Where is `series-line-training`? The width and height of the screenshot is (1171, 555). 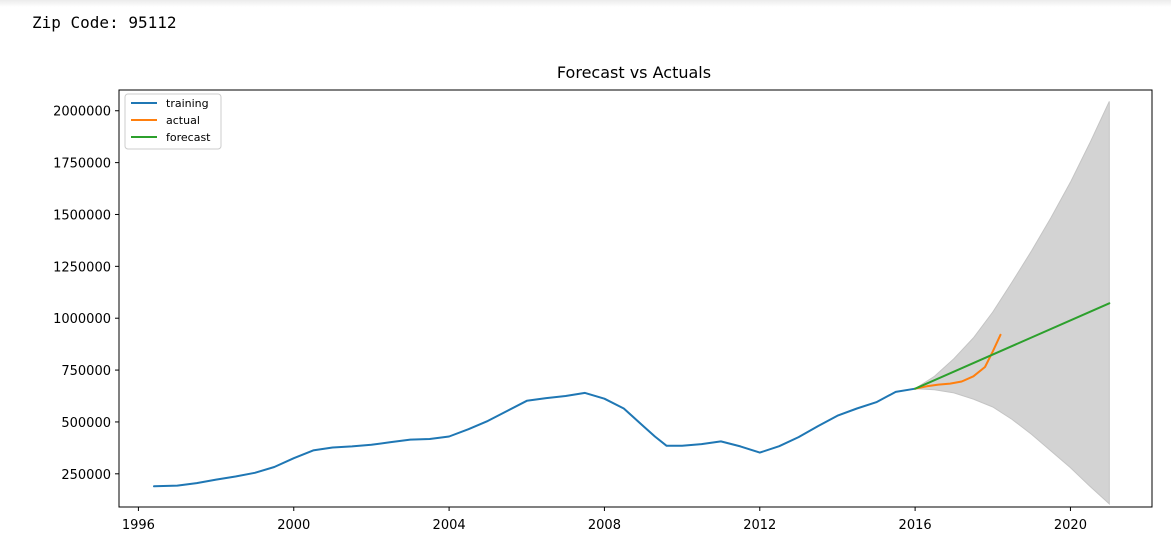 series-line-training is located at coordinates (535, 437).